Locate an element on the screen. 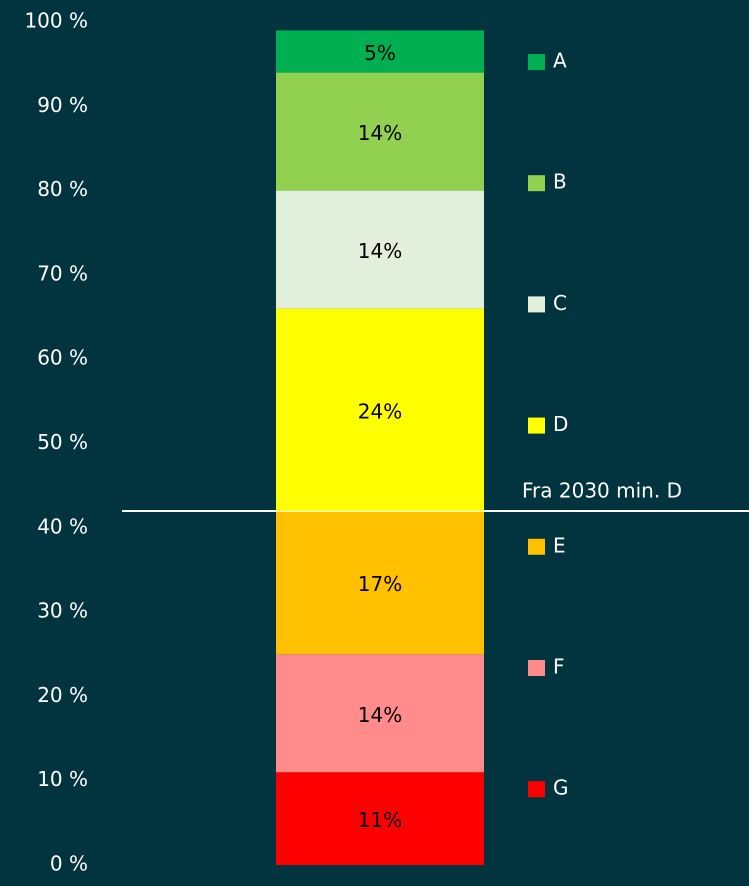 This screenshot has height=886, width=749. data-label: 5% is located at coordinates (380, 53).